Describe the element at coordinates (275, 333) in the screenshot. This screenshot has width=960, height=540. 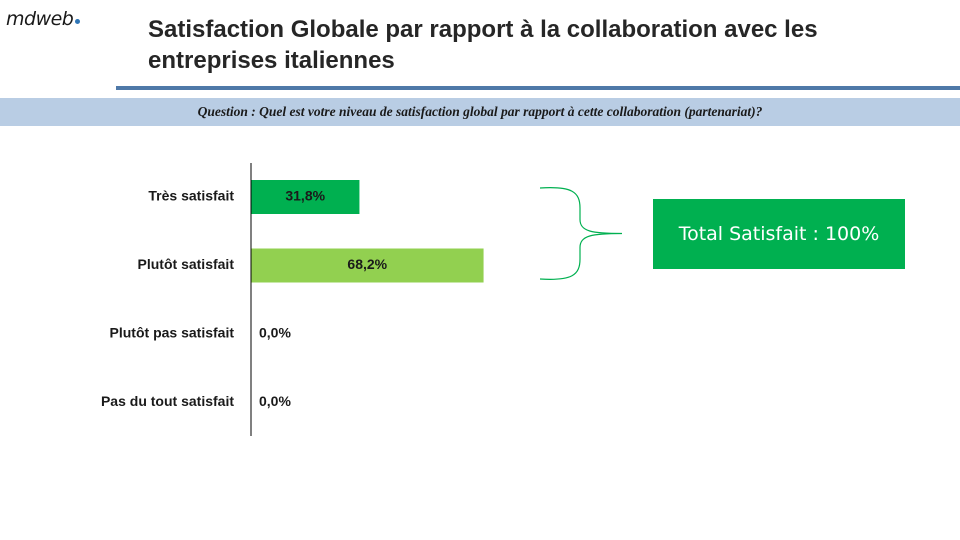
I see `value-label-plutot-pas-satisfait: 0,0%` at that location.